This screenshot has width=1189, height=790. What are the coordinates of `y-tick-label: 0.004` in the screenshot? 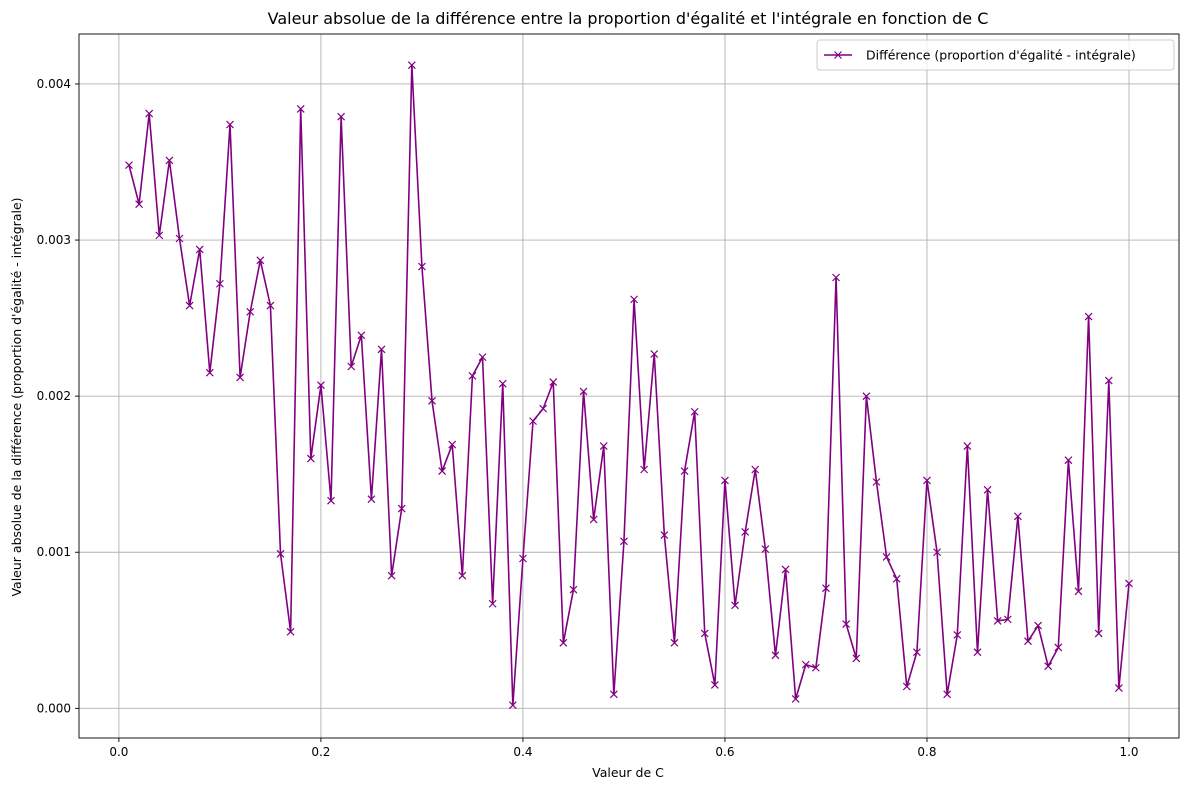 It's located at (54, 84).